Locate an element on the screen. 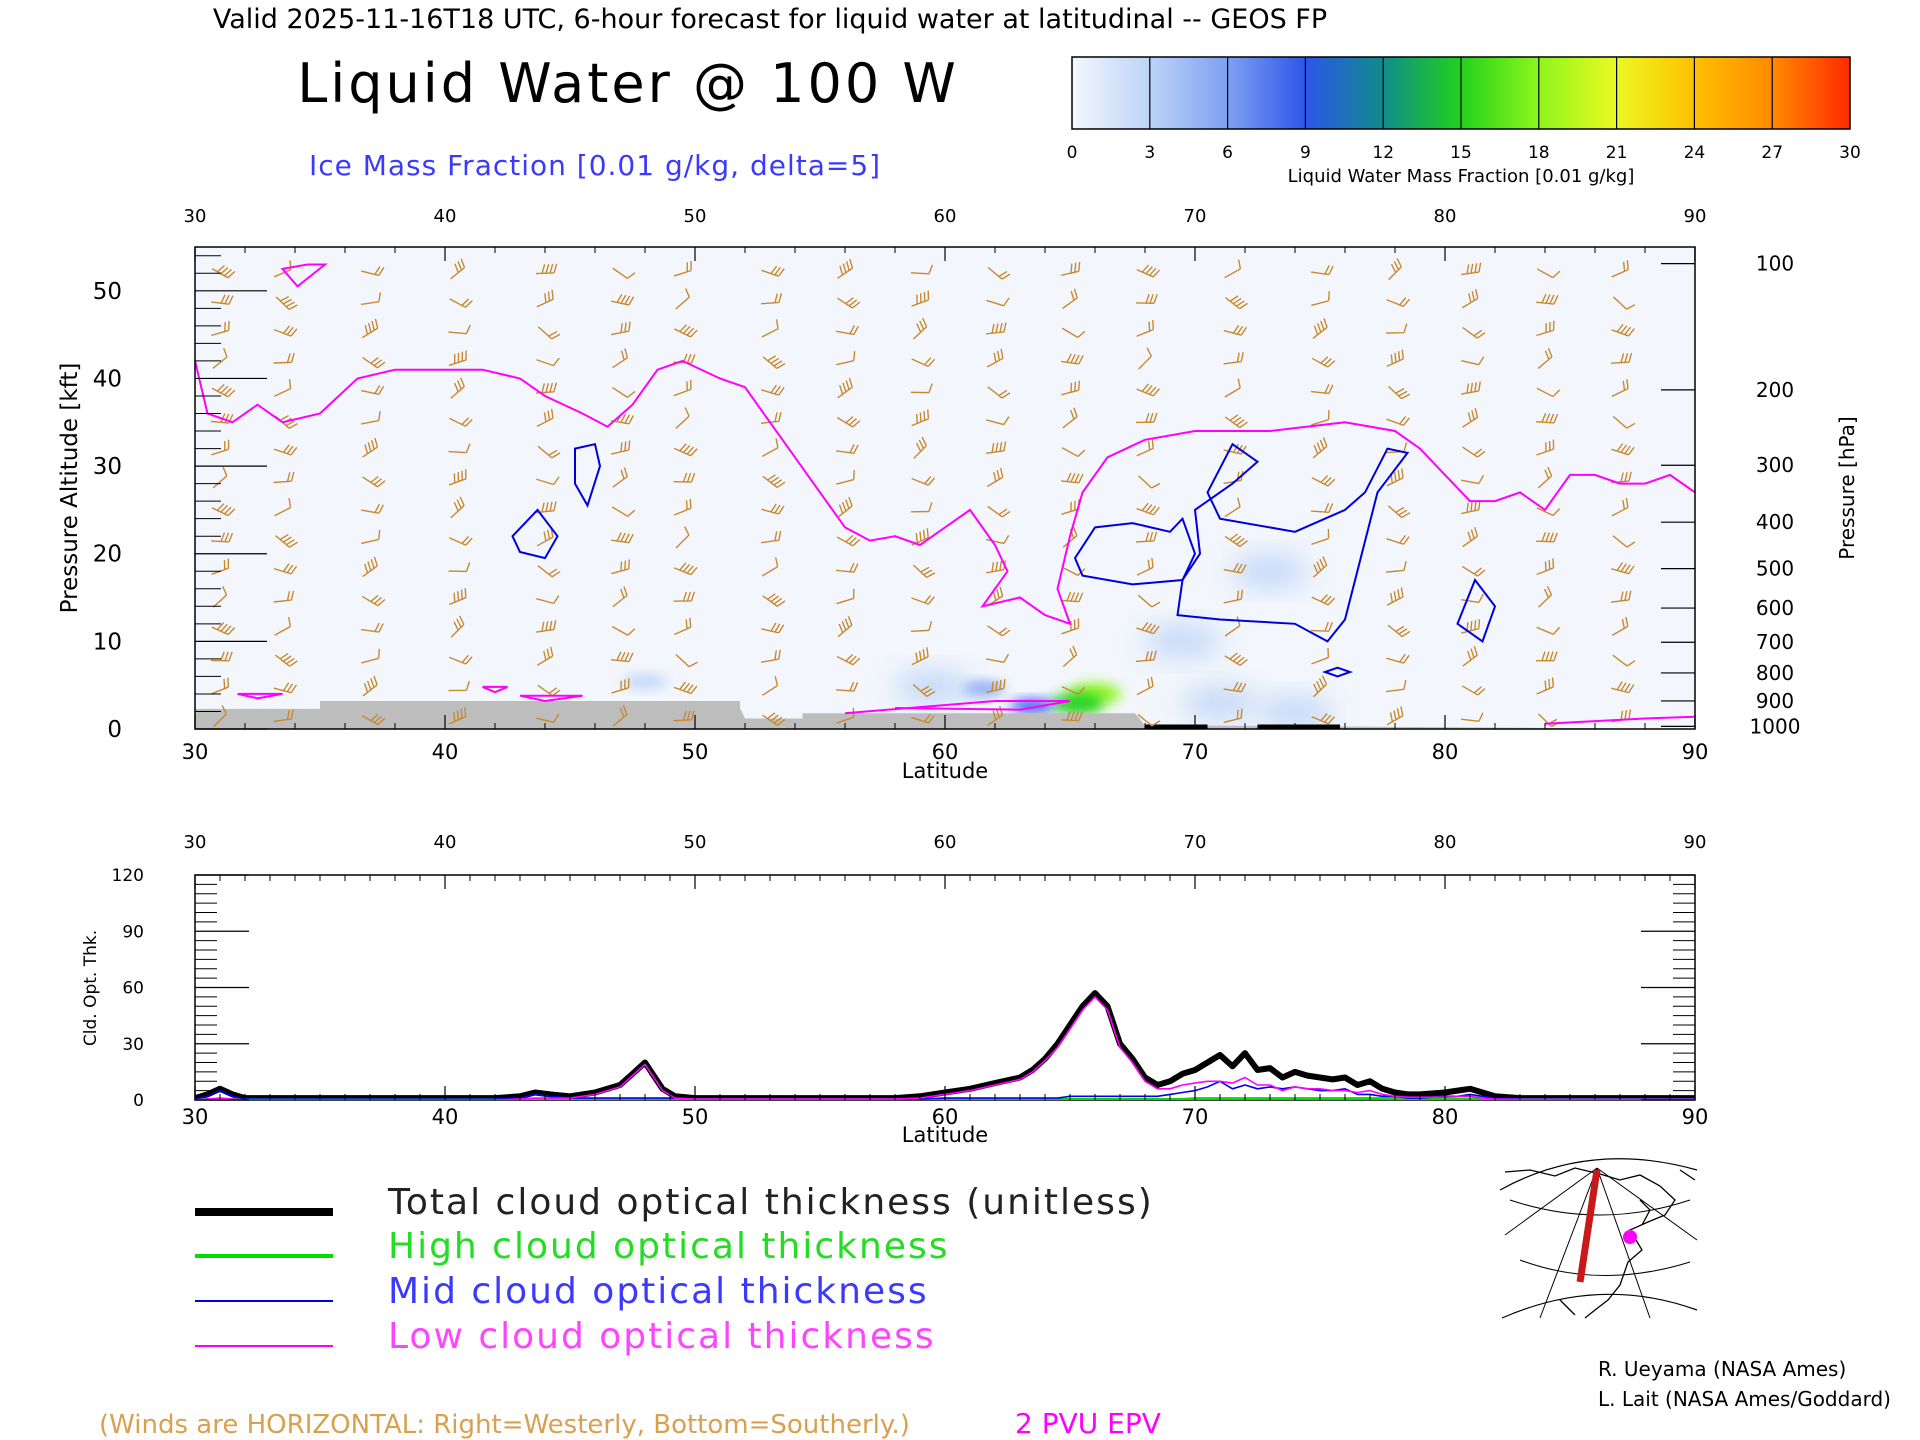 The height and width of the screenshot is (1440, 1920). colorbar-tick-label: 3 is located at coordinates (1149, 153).